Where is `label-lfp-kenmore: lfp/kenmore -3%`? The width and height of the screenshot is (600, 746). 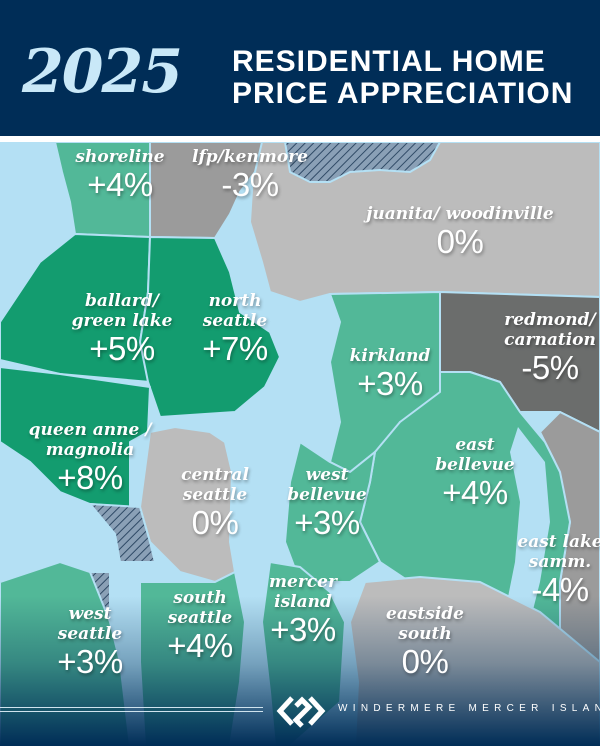 label-lfp-kenmore: lfp/kenmore -3% is located at coordinates (250, 175).